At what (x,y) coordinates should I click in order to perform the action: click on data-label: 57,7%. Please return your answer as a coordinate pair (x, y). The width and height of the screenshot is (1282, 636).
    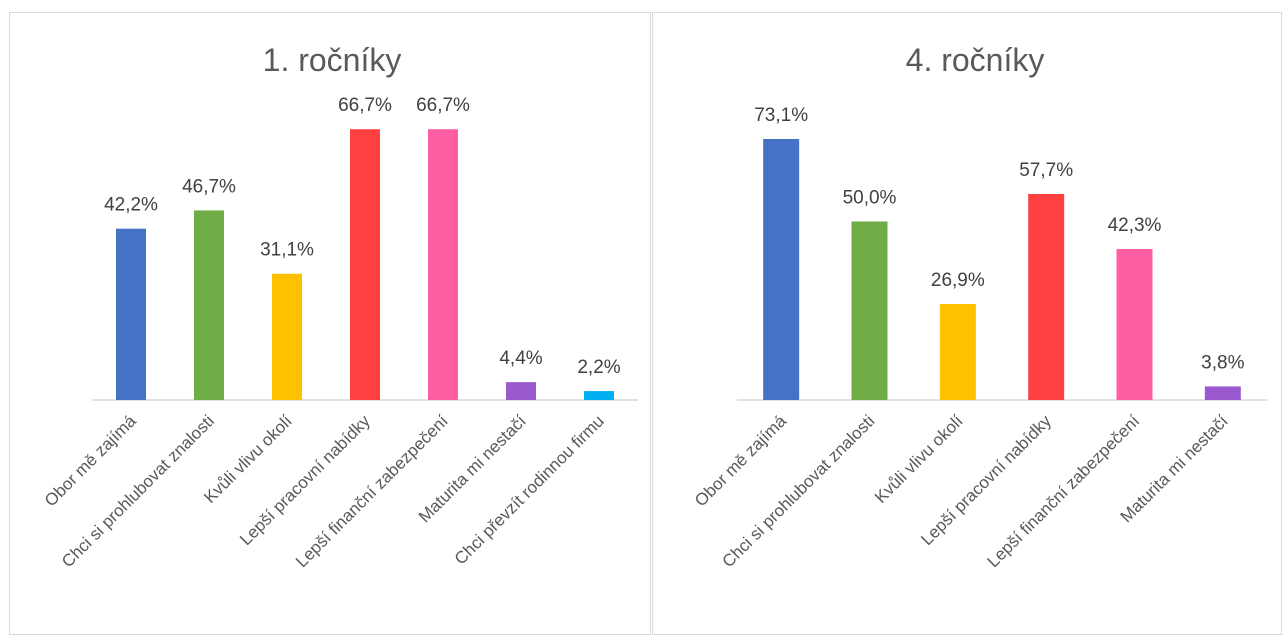
    Looking at the image, I should click on (1046, 170).